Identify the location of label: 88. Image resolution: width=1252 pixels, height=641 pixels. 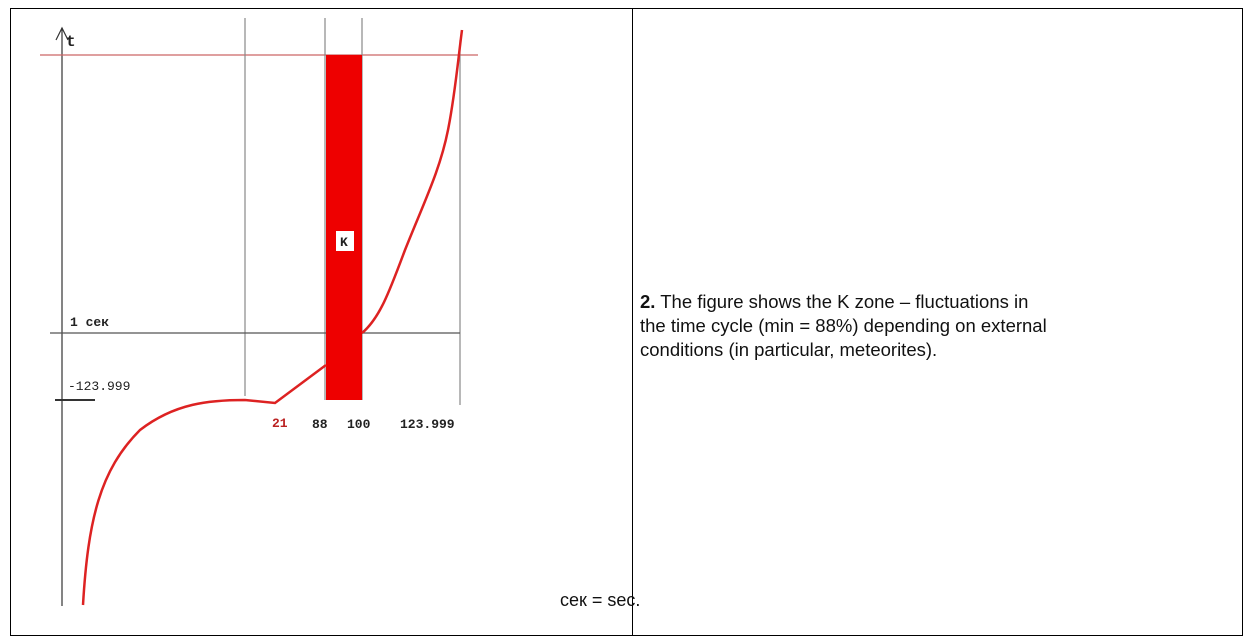
(320, 424).